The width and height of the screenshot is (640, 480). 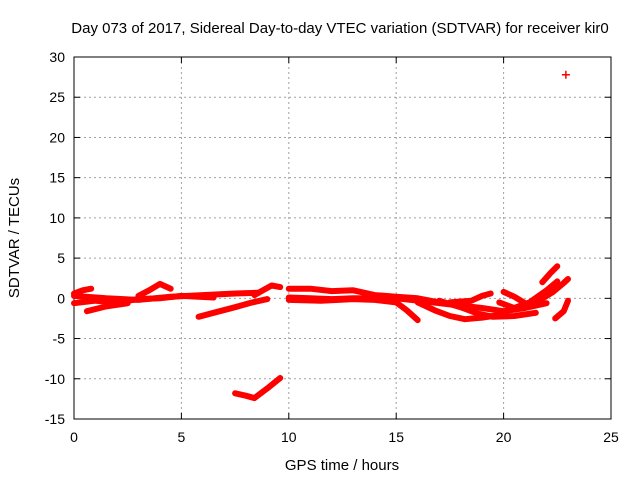 I want to click on series-sat-d, so click(x=107, y=307).